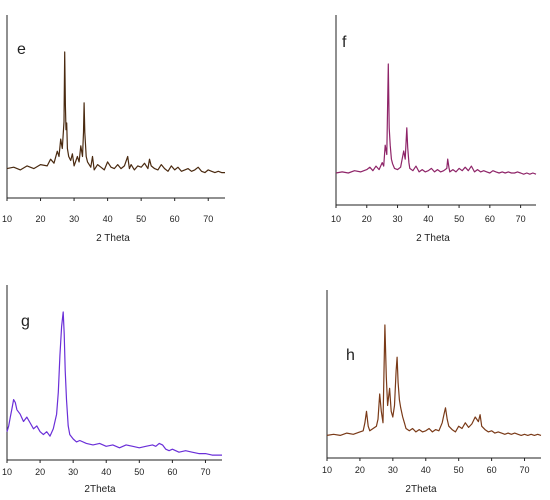 This screenshot has height=500, width=550. Describe the element at coordinates (205, 472) in the screenshot. I see `panel-g-tick-label-70: 70` at that location.